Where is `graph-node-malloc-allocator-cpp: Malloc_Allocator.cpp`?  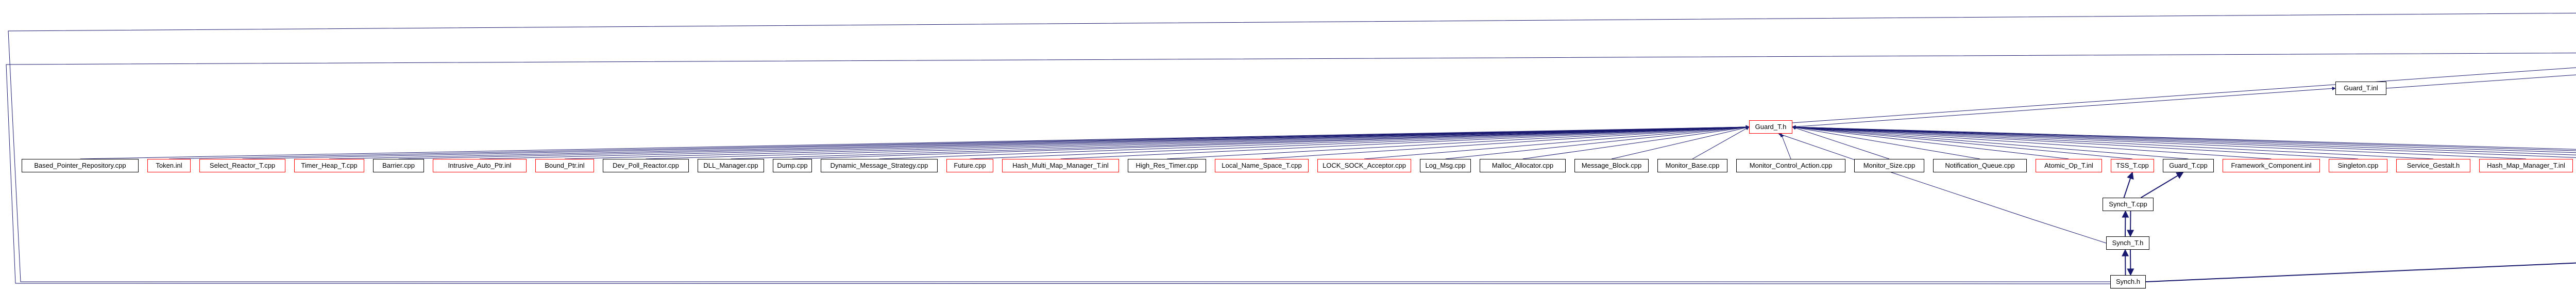 graph-node-malloc-allocator-cpp: Malloc_Allocator.cpp is located at coordinates (1523, 166).